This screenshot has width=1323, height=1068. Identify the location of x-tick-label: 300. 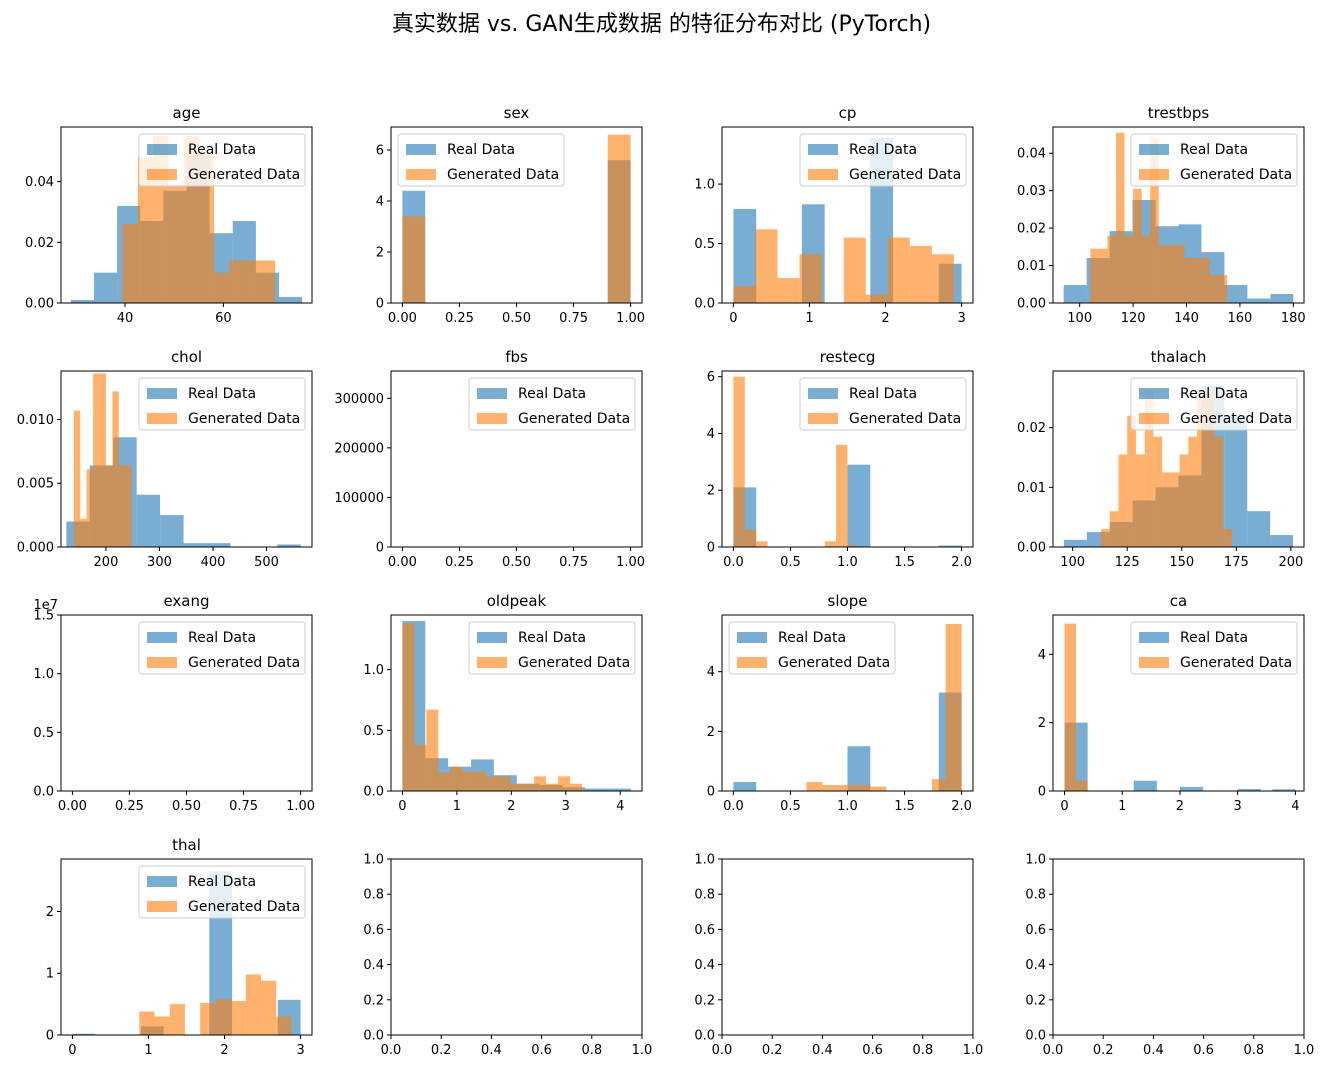
(159, 562).